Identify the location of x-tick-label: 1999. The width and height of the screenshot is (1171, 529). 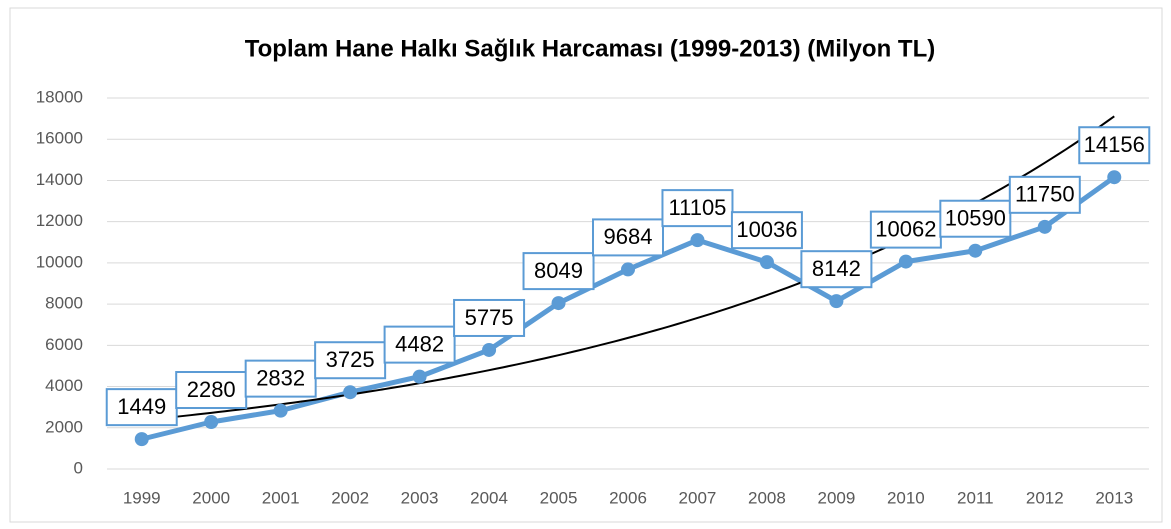
(142, 497).